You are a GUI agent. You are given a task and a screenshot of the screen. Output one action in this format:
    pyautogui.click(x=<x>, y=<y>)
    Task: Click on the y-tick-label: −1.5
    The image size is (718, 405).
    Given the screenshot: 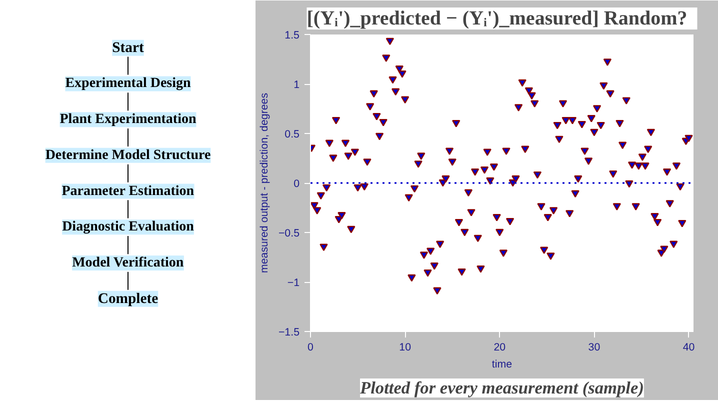 What is the action you would take?
    pyautogui.click(x=289, y=332)
    